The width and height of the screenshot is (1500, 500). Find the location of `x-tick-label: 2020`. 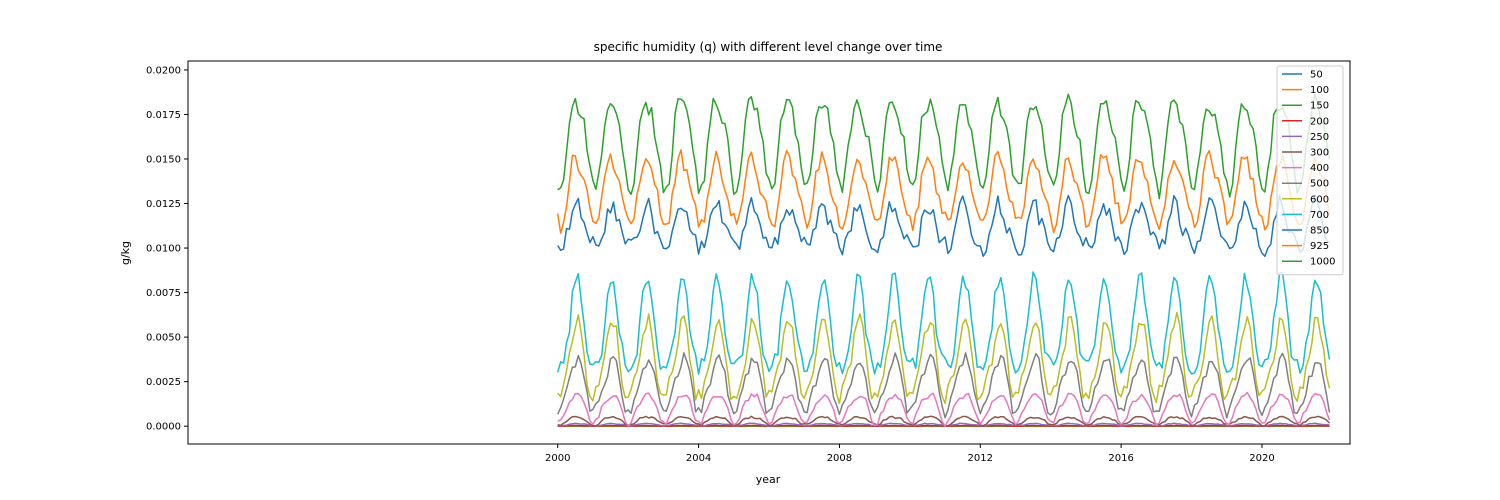

x-tick-label: 2020 is located at coordinates (1261, 458).